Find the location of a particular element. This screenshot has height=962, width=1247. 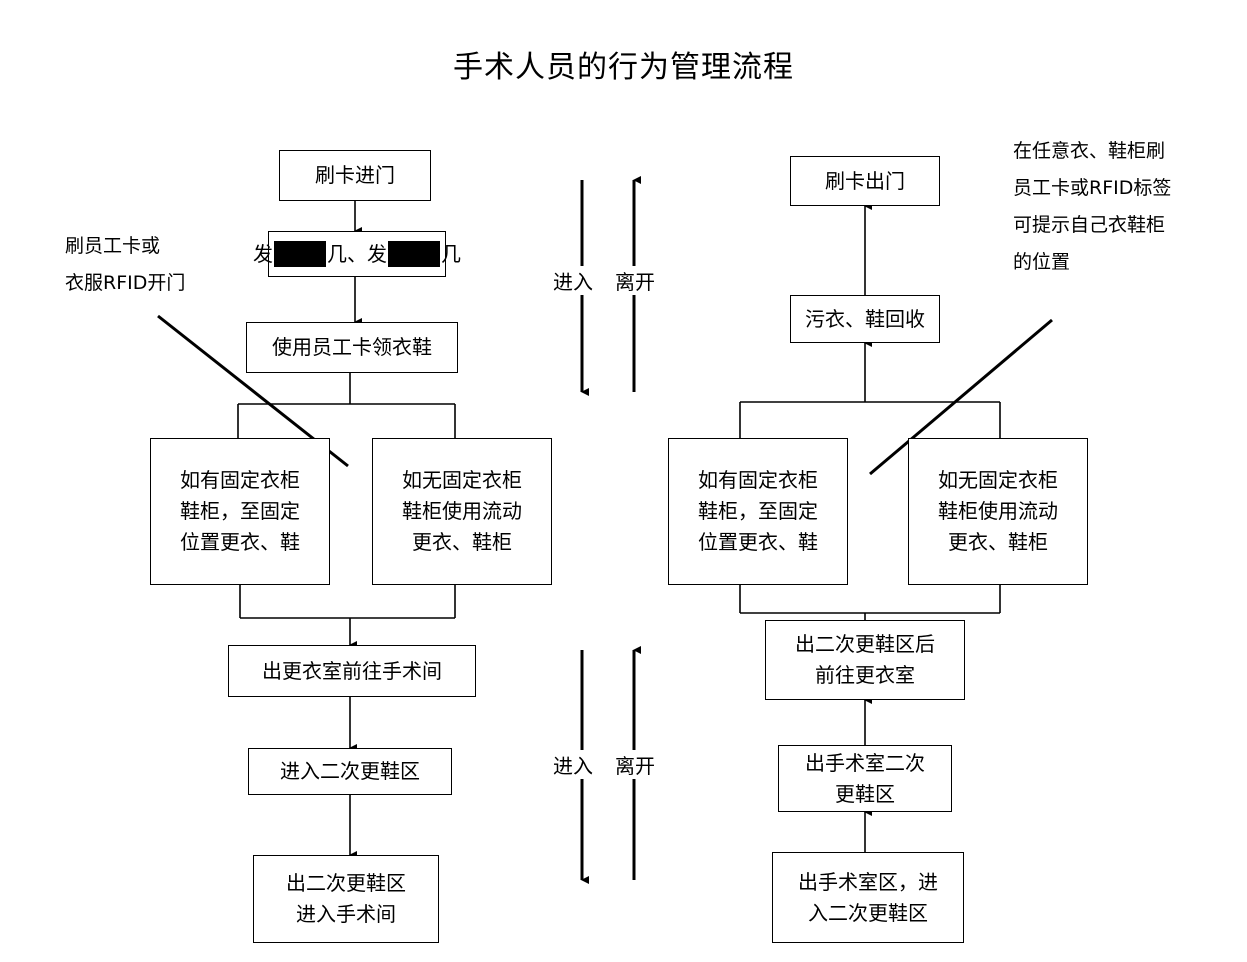

node-label: 刷卡出门 is located at coordinates (865, 180).